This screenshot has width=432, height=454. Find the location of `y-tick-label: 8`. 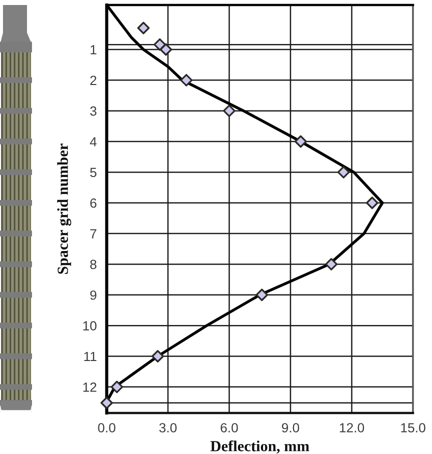

y-tick-label: 8 is located at coordinates (93, 265).